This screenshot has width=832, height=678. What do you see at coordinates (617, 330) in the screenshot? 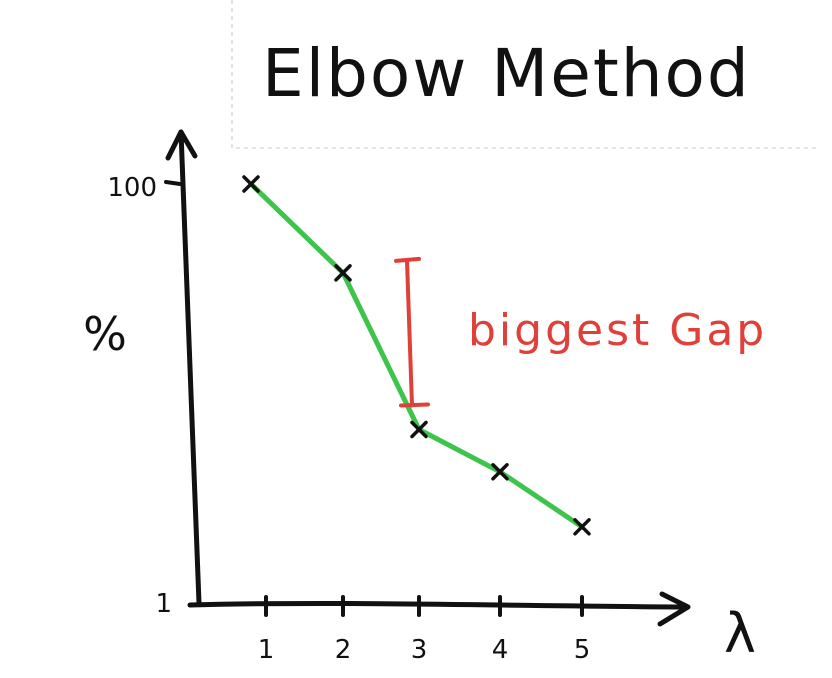
I see `annotation-label: biggest Gap` at bounding box center [617, 330].